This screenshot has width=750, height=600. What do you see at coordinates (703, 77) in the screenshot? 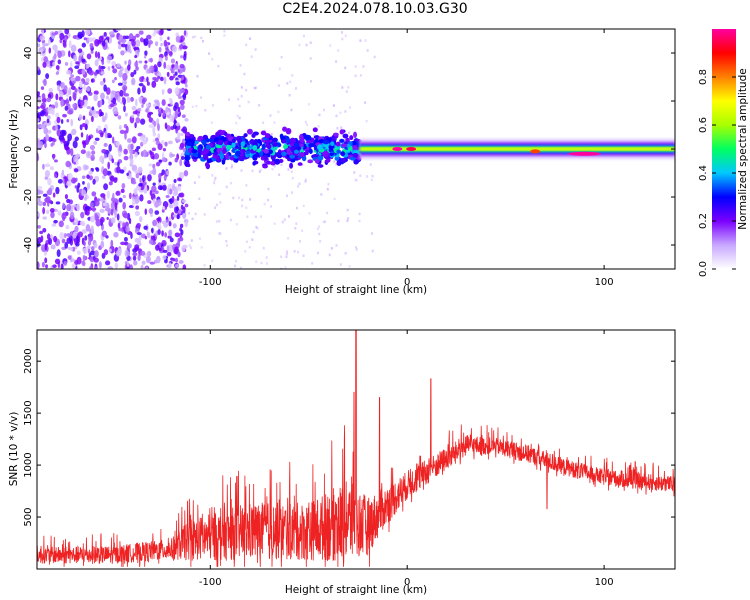
I see `colorbar-tick-label: 0.8` at bounding box center [703, 77].